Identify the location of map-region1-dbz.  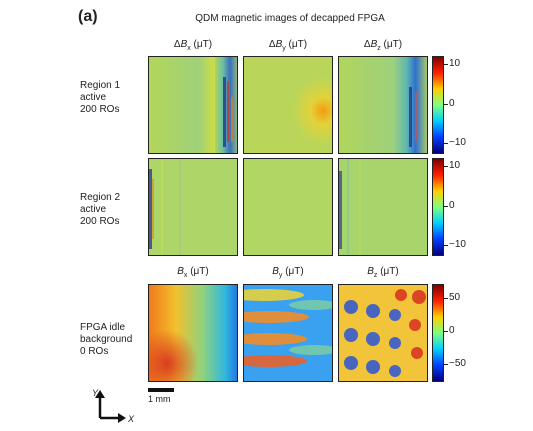
(383, 105).